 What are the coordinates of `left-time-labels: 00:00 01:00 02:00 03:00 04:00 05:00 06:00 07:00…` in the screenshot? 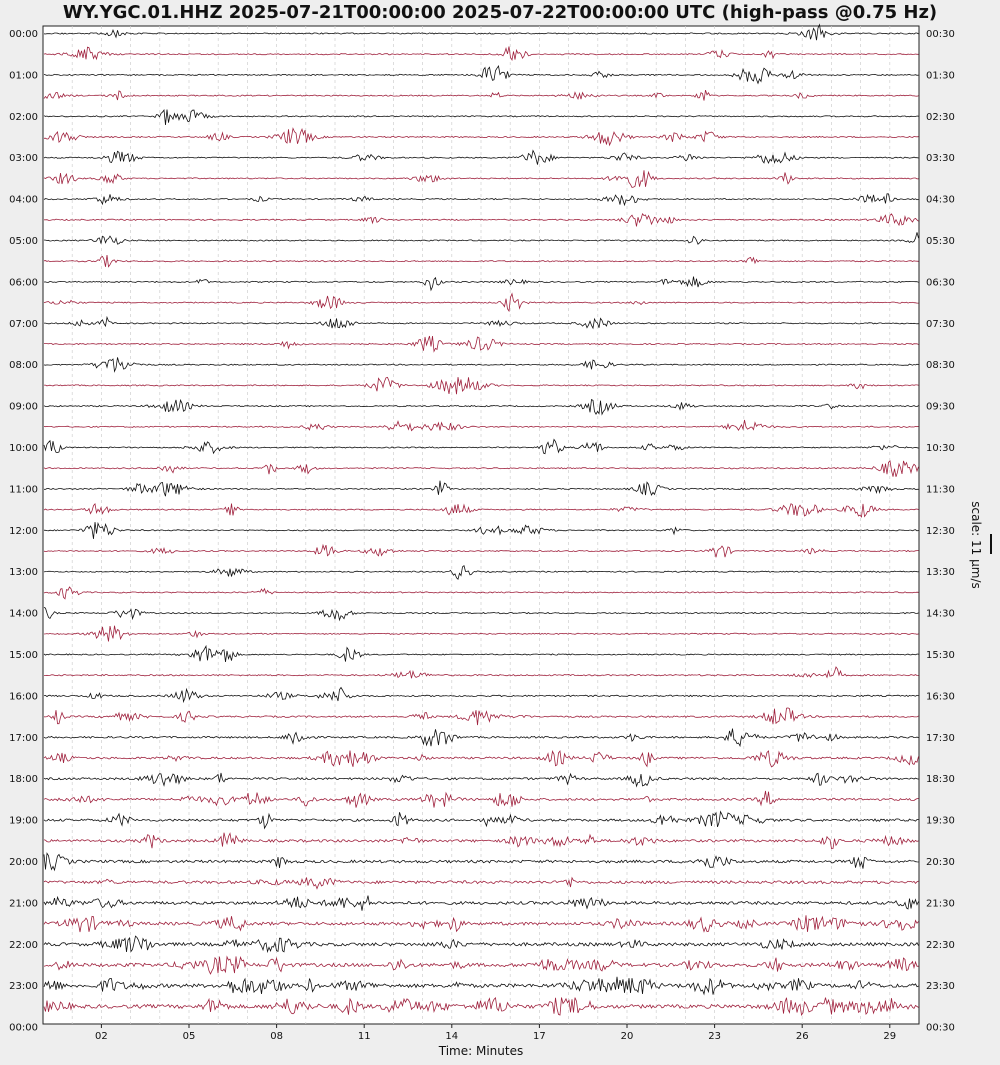 It's located at (23, 531).